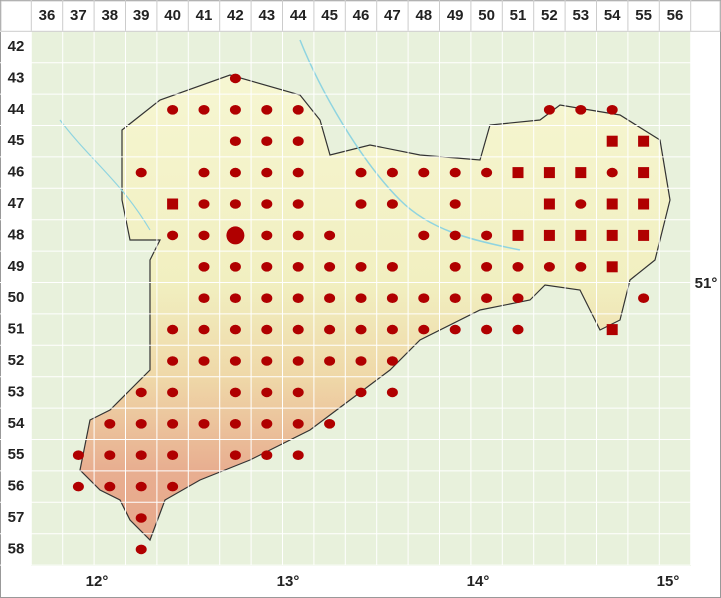  Describe the element at coordinates (706, 283) in the screenshot. I see `latitude-label: 51°` at that location.